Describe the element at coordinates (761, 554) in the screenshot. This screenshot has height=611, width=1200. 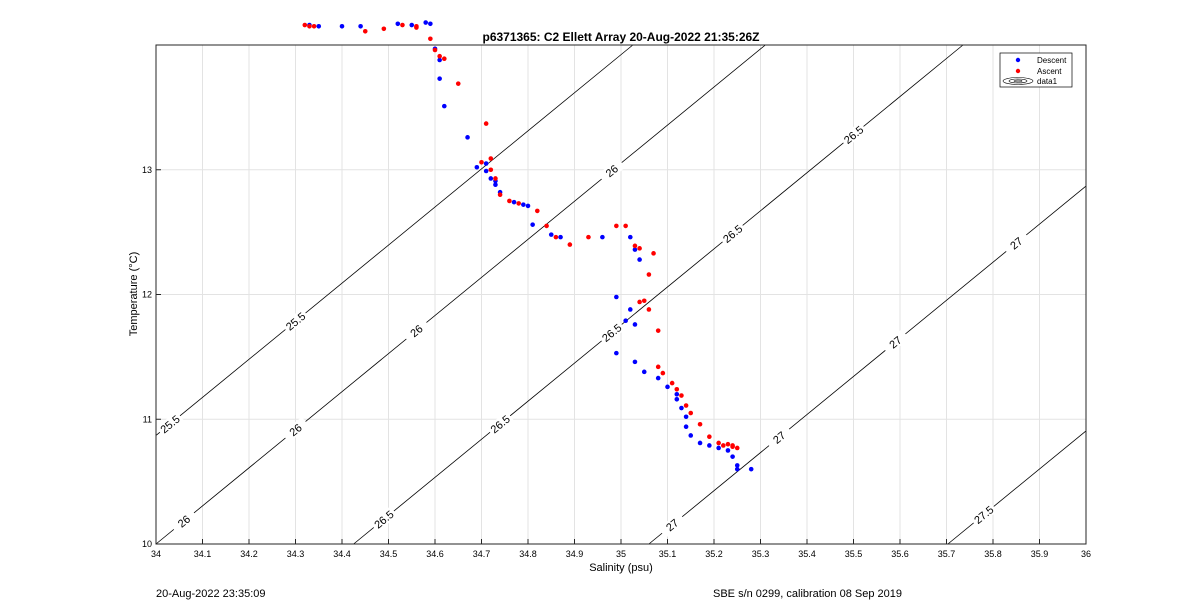
I see `x-tick-label: 35.3` at that location.